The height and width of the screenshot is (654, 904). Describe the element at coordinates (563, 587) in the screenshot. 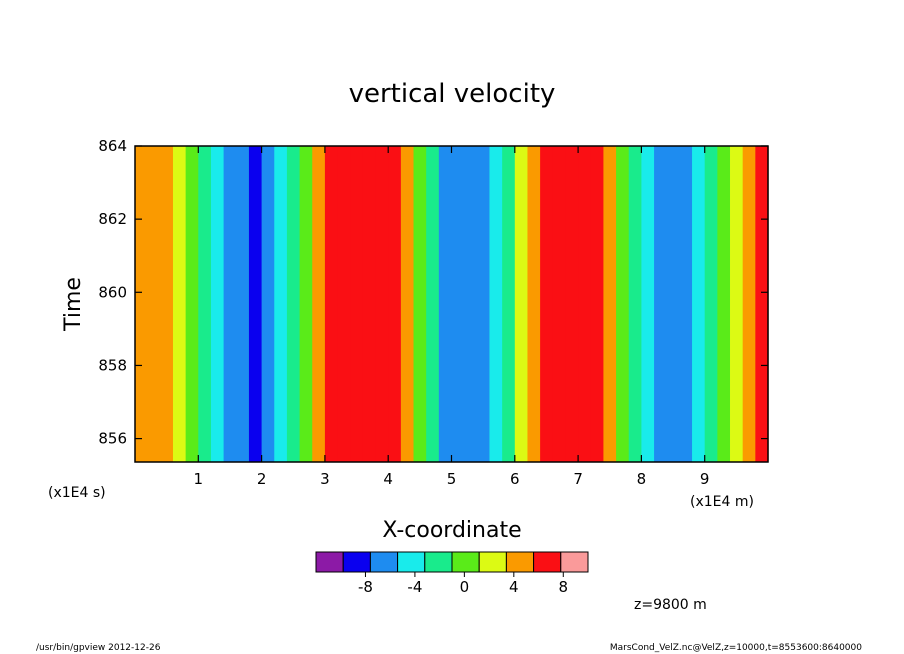

I see `colorbar-label: 8` at that location.